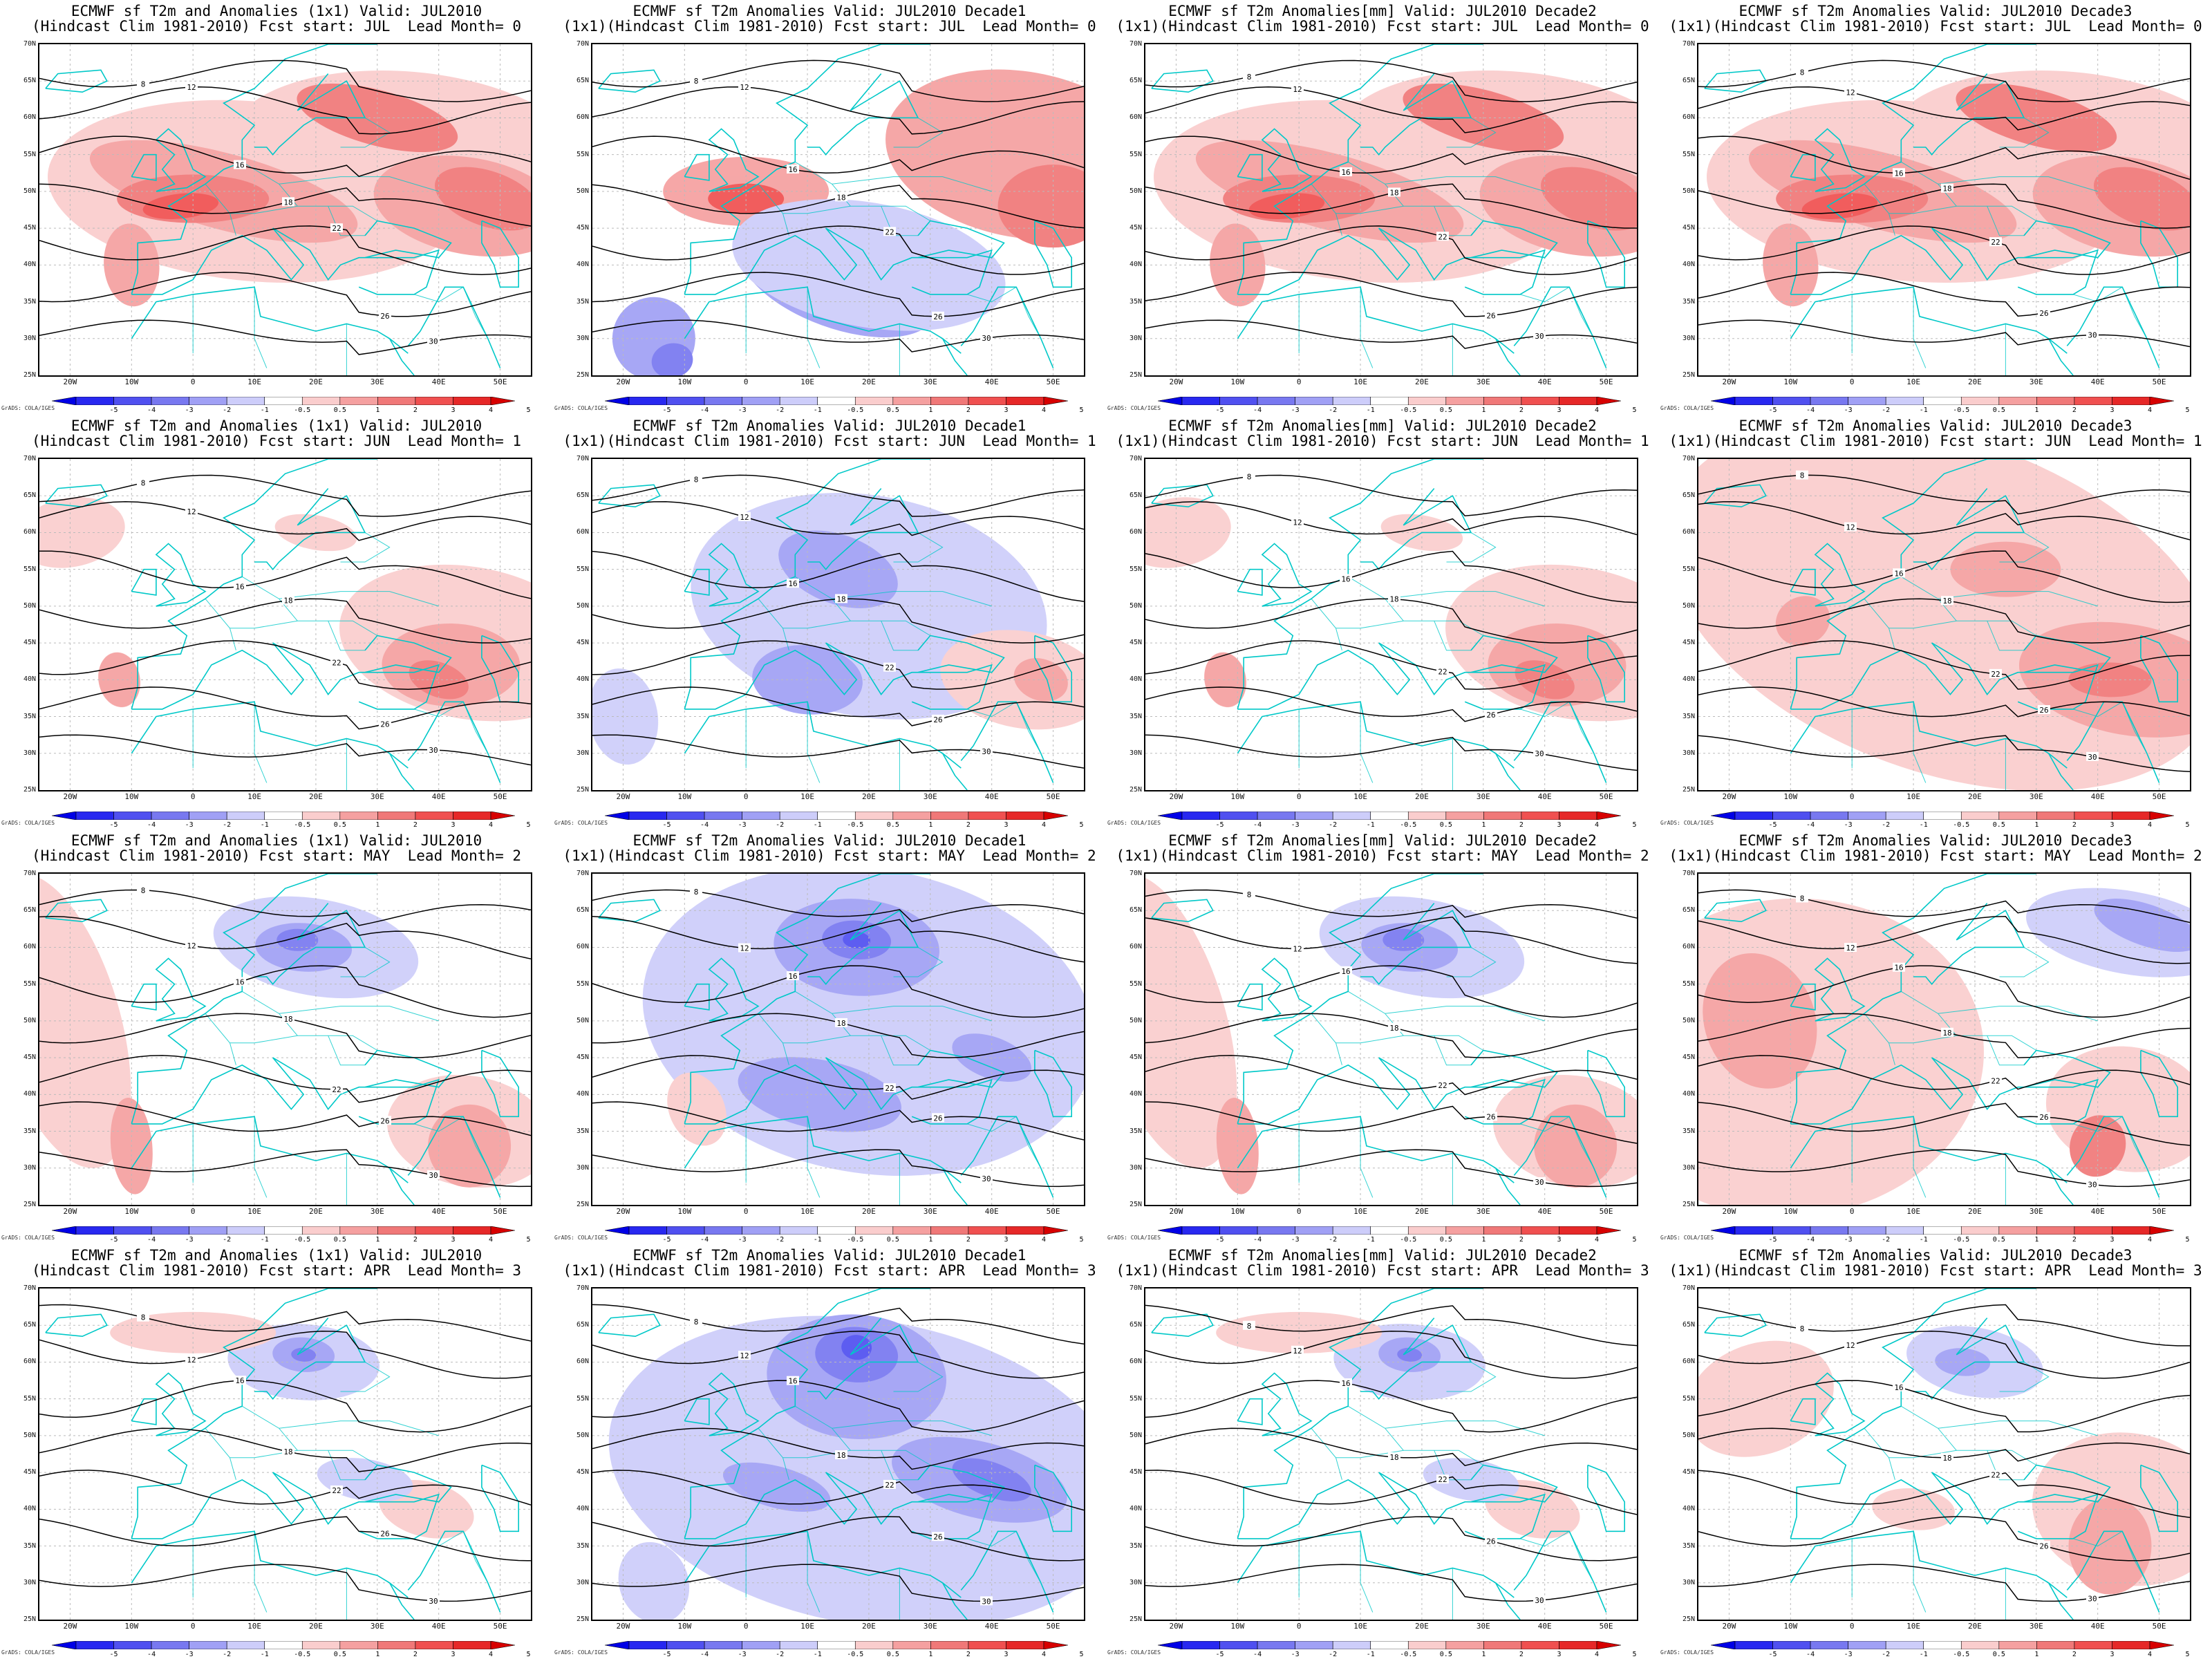  Describe the element at coordinates (1899, 174) in the screenshot. I see `contour-label: 16` at that location.